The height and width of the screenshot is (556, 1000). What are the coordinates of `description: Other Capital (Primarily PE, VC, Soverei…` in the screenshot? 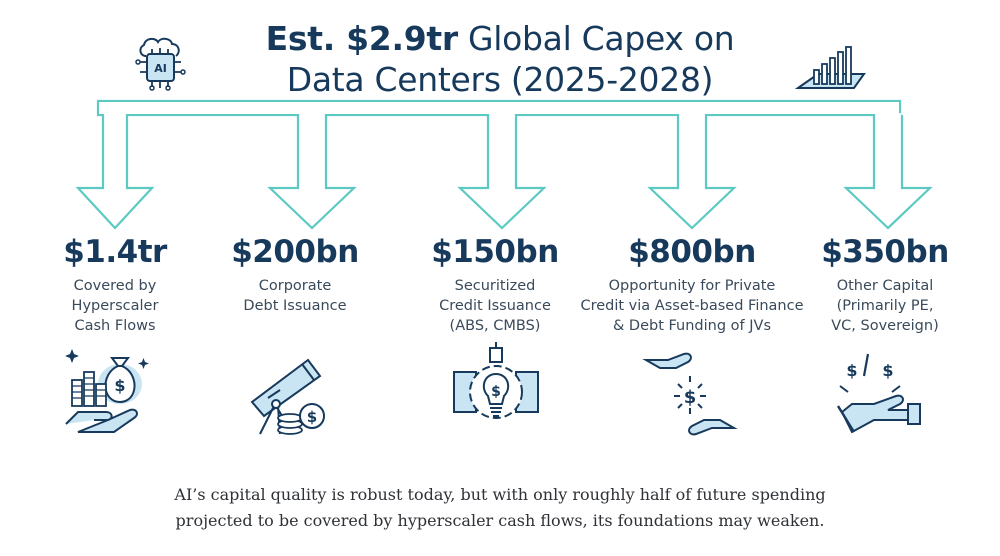 It's located at (885, 306).